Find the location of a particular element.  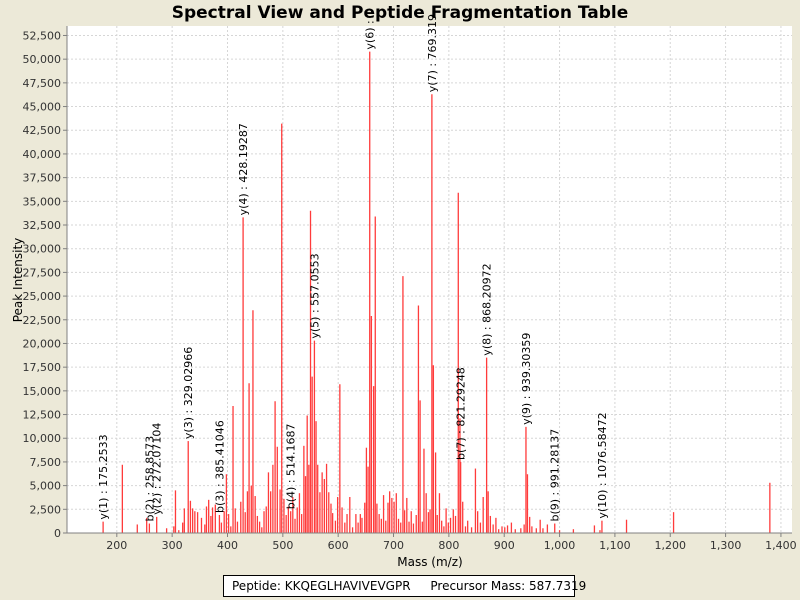

y-tick-label: 32,500 is located at coordinates (42, 225).